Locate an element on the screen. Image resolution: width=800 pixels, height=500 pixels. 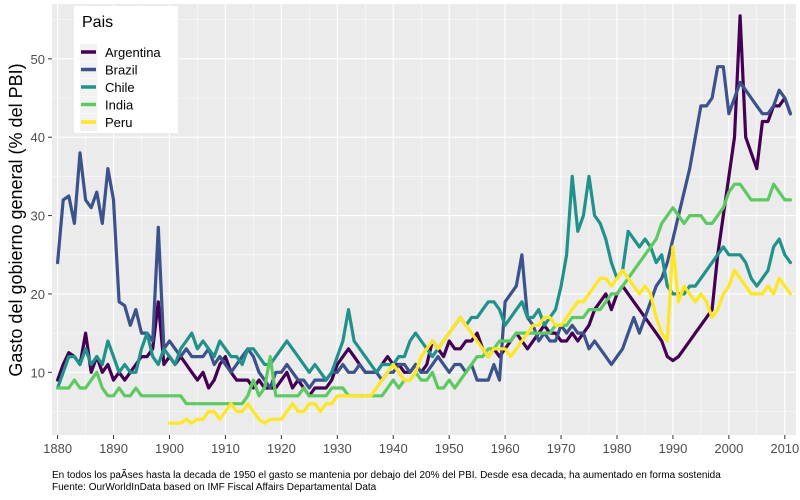
y-tick-label: 40 is located at coordinates (38, 137).